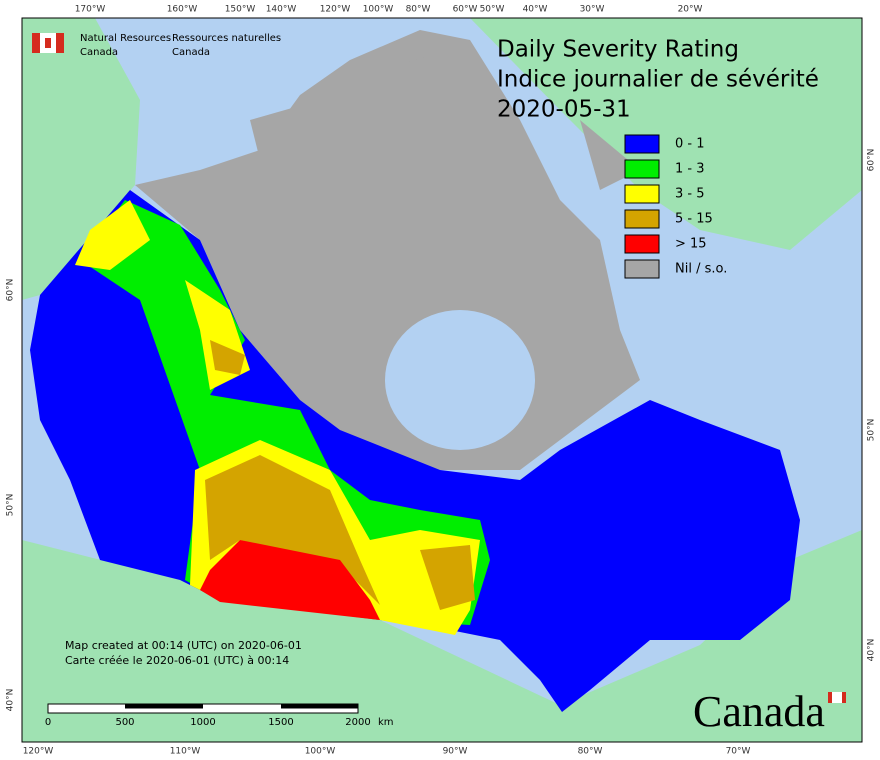 The image size is (880, 760). Describe the element at coordinates (690, 144) in the screenshot. I see `legend-label: 0 - 1` at that location.